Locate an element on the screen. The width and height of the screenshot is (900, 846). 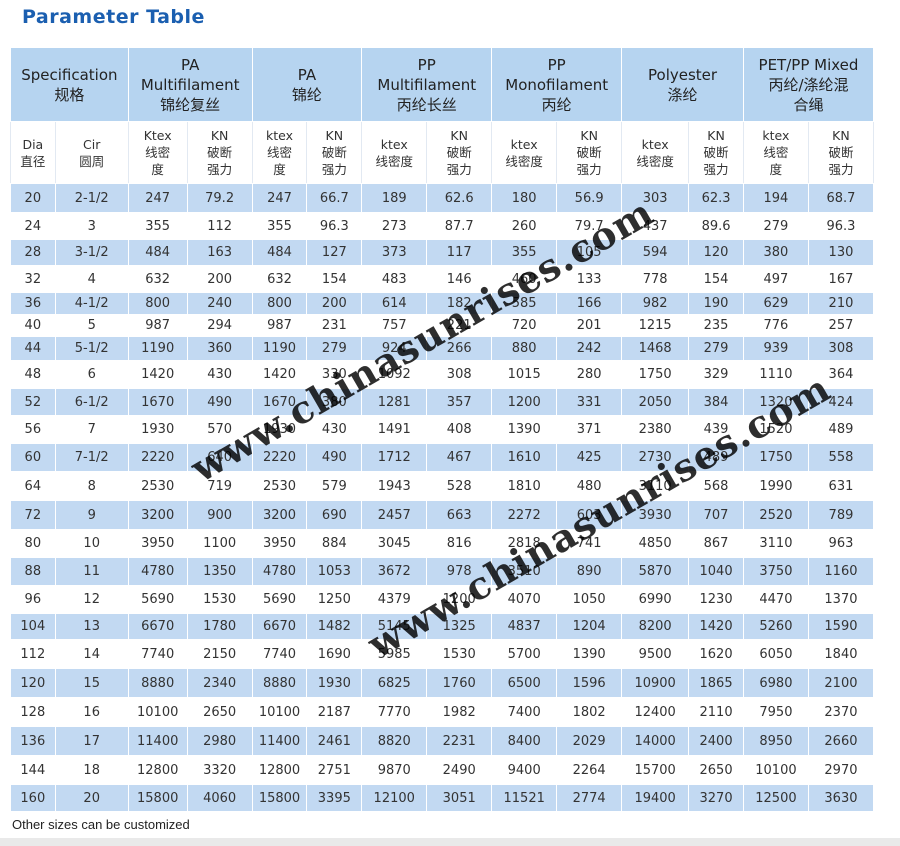
table-cell: 2730 is located at coordinates (655, 457).